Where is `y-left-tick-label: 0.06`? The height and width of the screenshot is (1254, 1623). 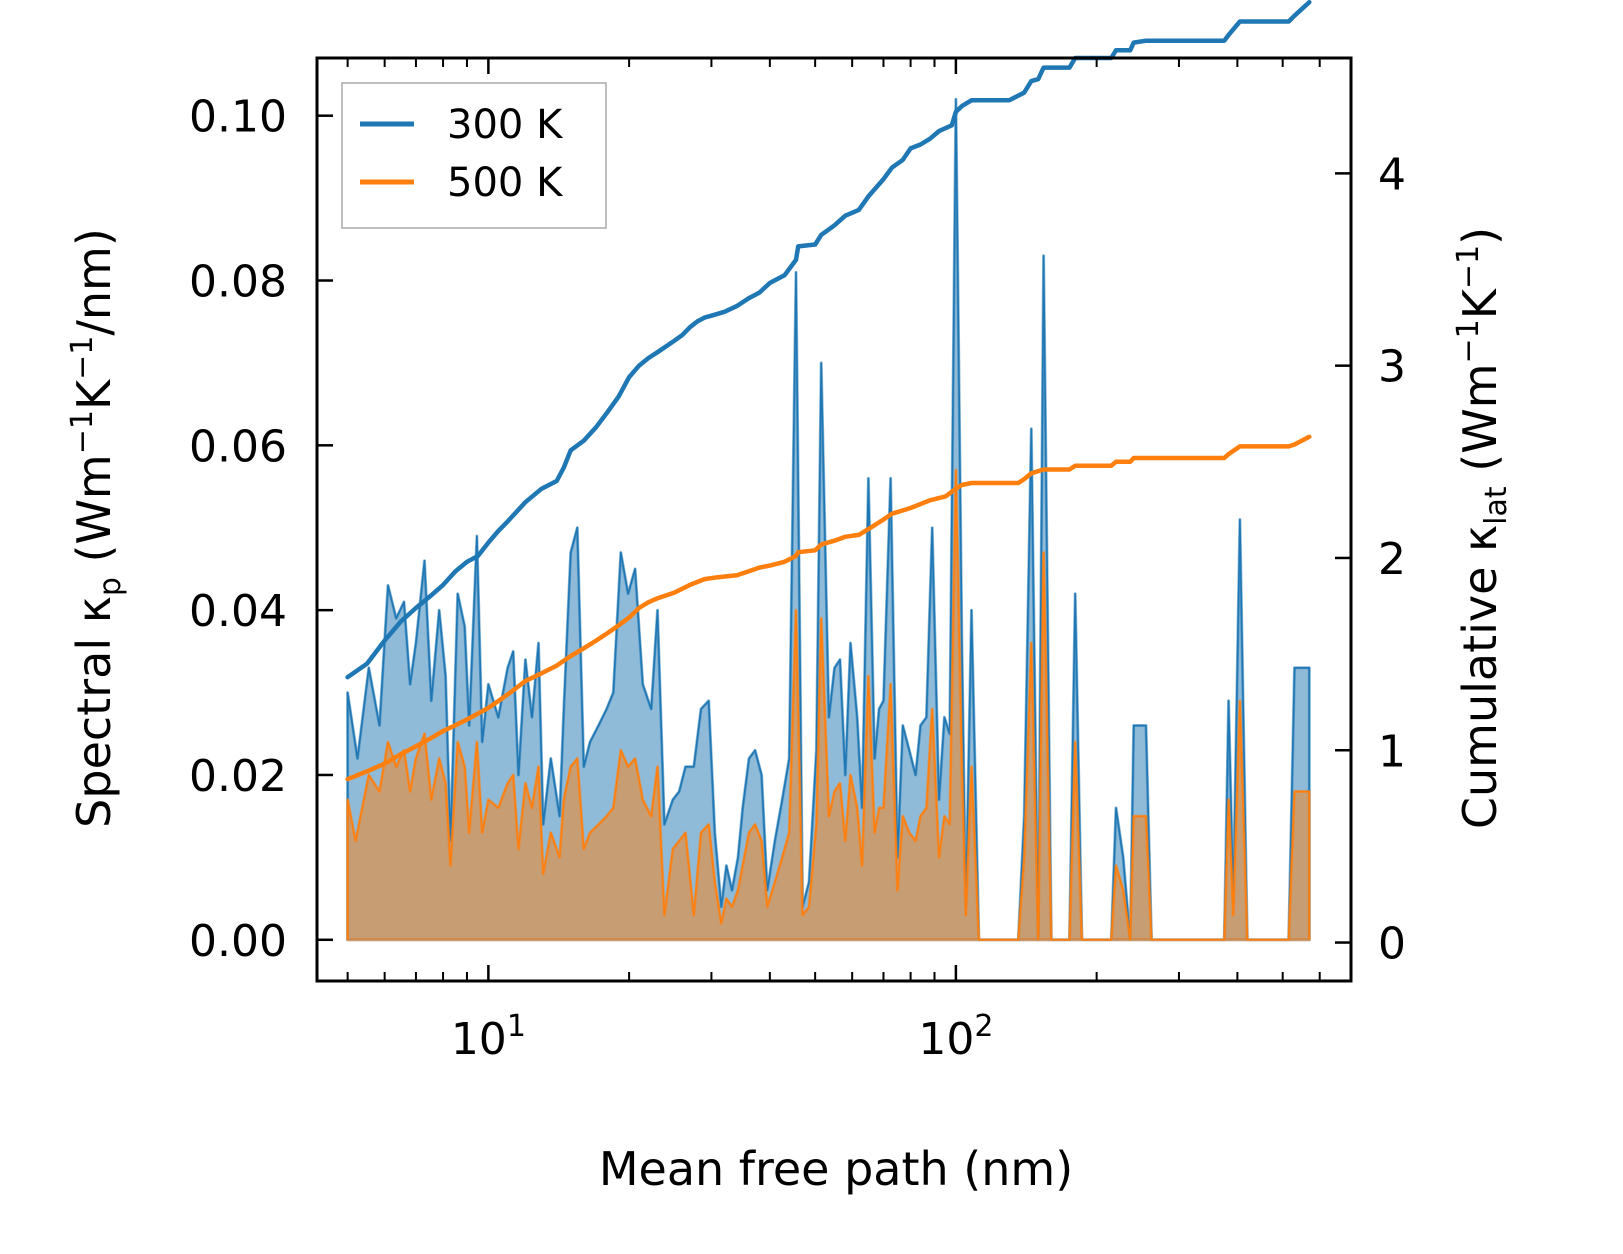 y-left-tick-label: 0.06 is located at coordinates (238, 446).